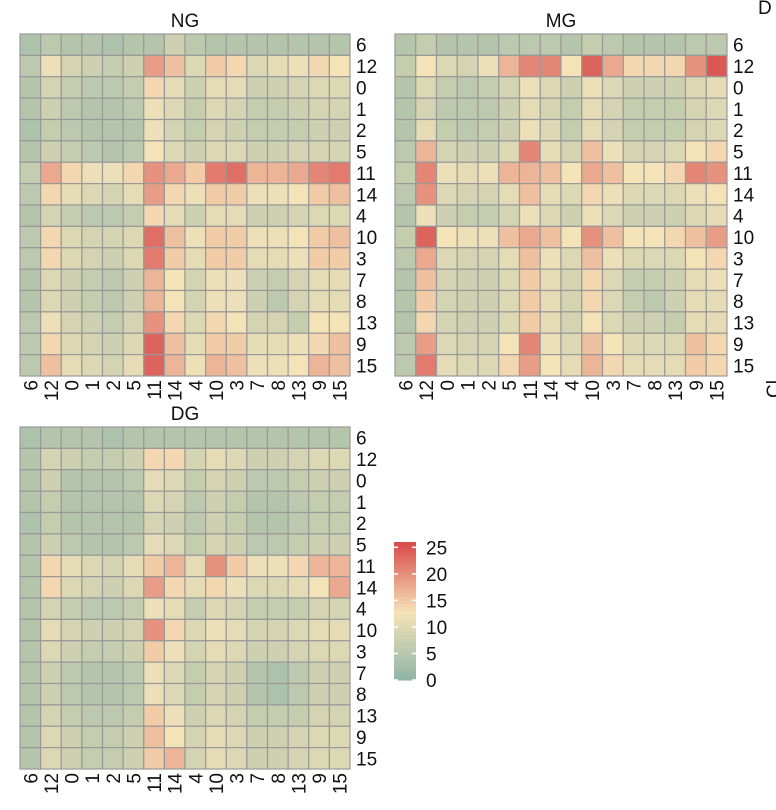 The height and width of the screenshot is (810, 776). What do you see at coordinates (366, 631) in the screenshot?
I see `dg-row-label: 10` at bounding box center [366, 631].